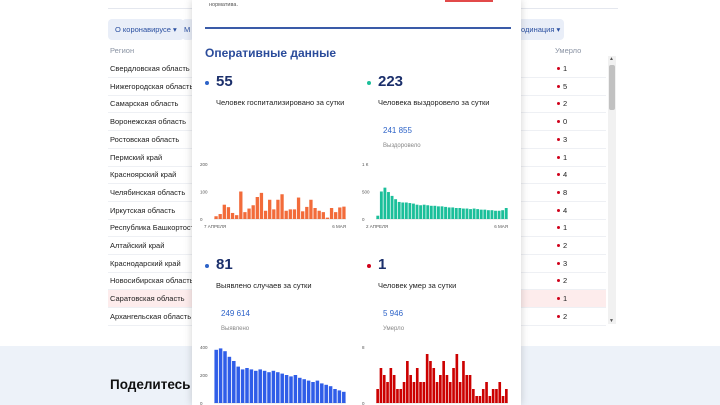 This screenshot has height=405, width=720. What do you see at coordinates (235, 313) in the screenshot?
I see `stat-total: 249 614` at bounding box center [235, 313].